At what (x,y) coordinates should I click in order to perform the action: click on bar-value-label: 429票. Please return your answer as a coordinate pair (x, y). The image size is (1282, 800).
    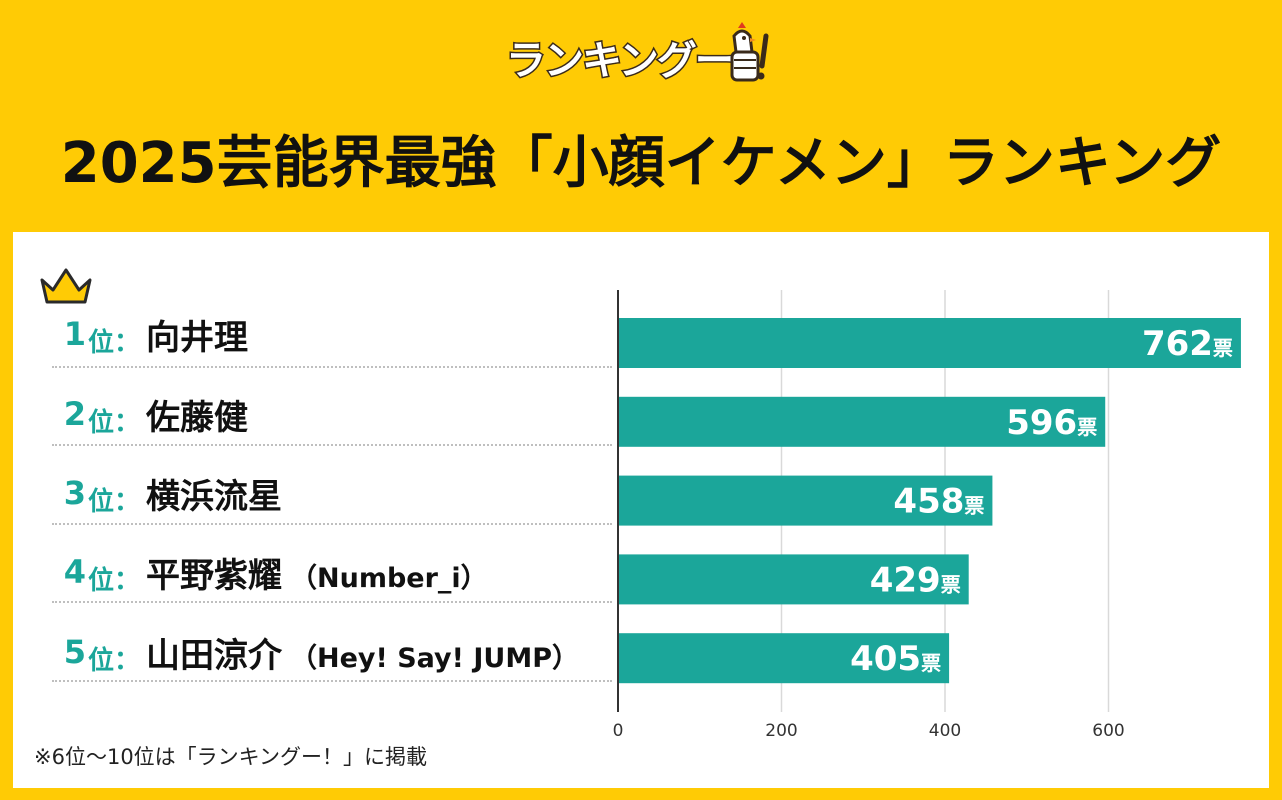
    Looking at the image, I should click on (915, 580).